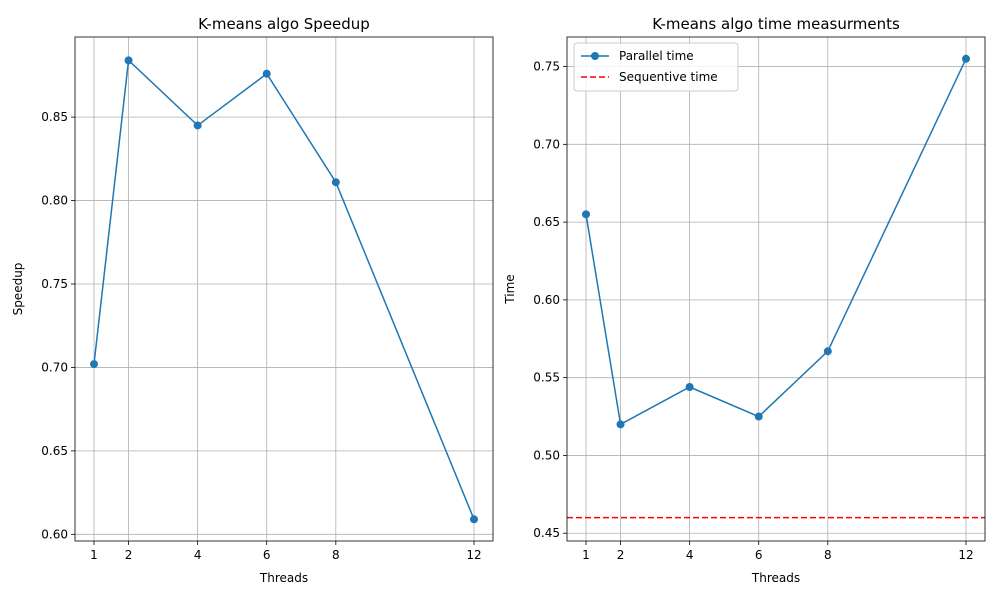 This screenshot has width=1000, height=600. I want to click on legend-label: Parallel time, so click(656, 56).